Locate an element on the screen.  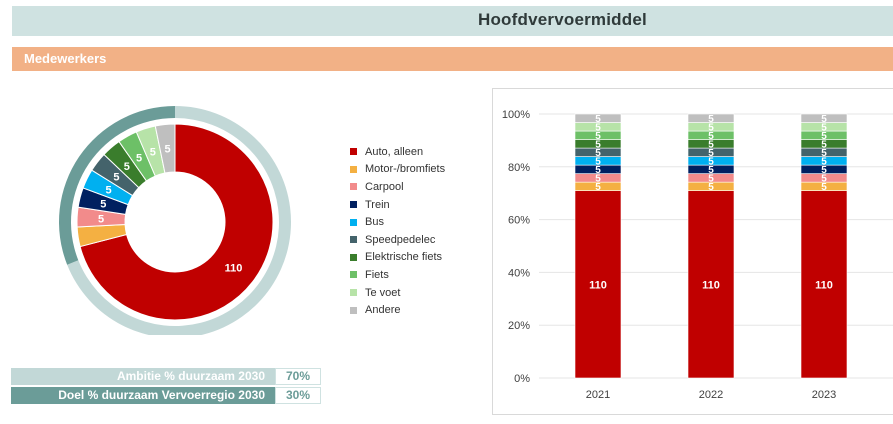
legend-label: Elektrische fiets is located at coordinates (404, 257).